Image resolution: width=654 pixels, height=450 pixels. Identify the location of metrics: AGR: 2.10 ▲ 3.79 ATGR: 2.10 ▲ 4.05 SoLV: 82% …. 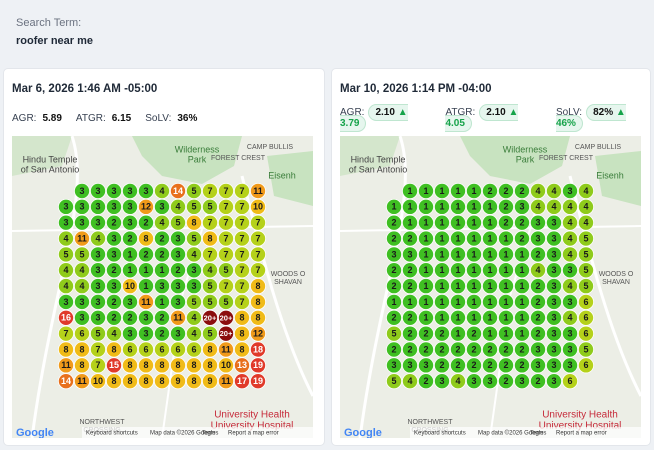
(495, 118).